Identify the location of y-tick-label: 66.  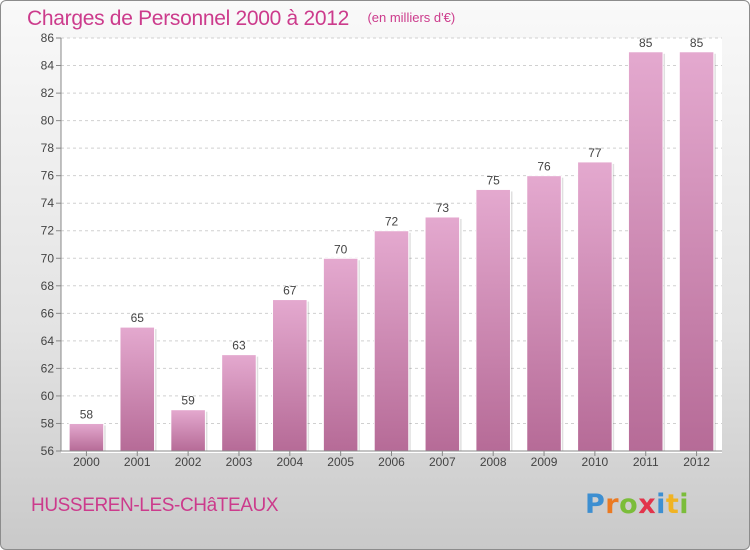
(48, 313).